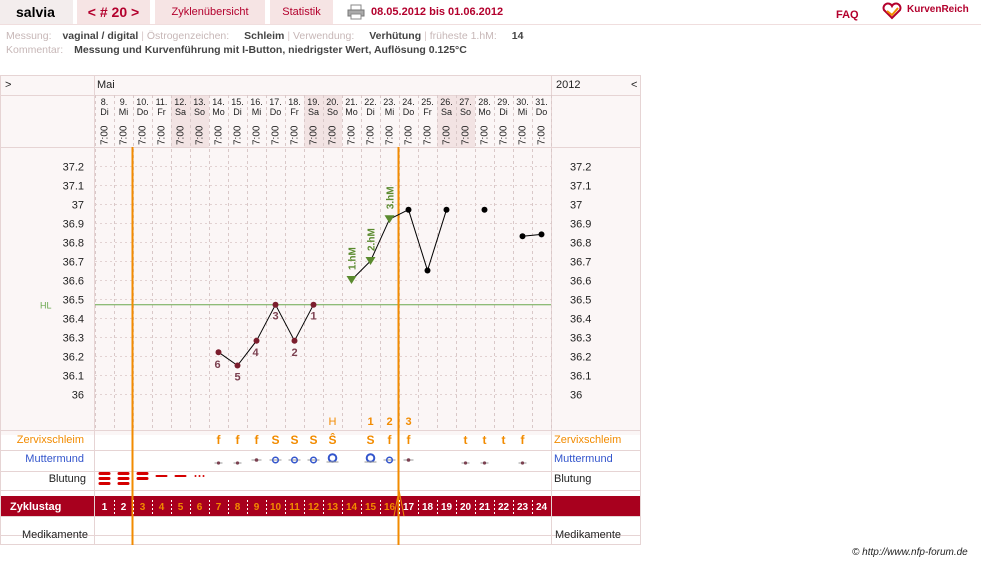 The image size is (981, 564). I want to click on day-date: 30., so click(522, 102).